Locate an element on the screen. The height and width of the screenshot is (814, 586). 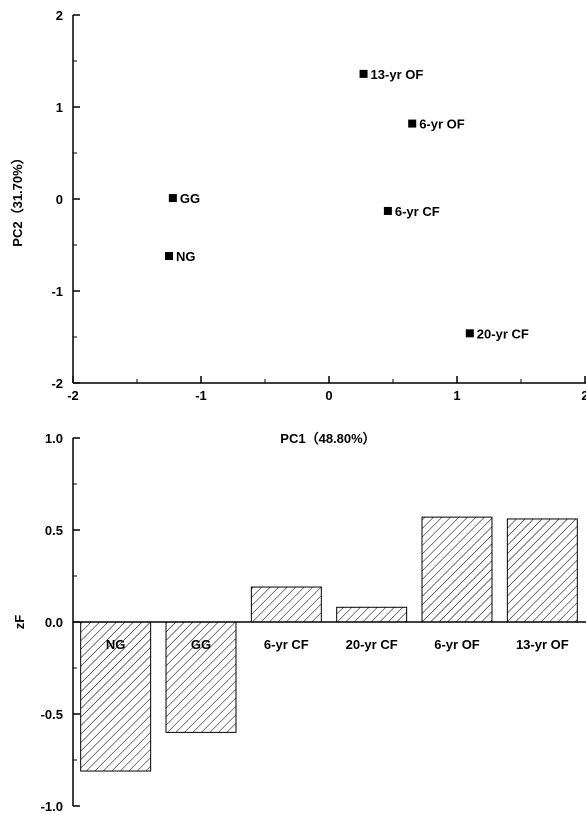
scatter-y-tick-label: -2 is located at coordinates (57, 383).